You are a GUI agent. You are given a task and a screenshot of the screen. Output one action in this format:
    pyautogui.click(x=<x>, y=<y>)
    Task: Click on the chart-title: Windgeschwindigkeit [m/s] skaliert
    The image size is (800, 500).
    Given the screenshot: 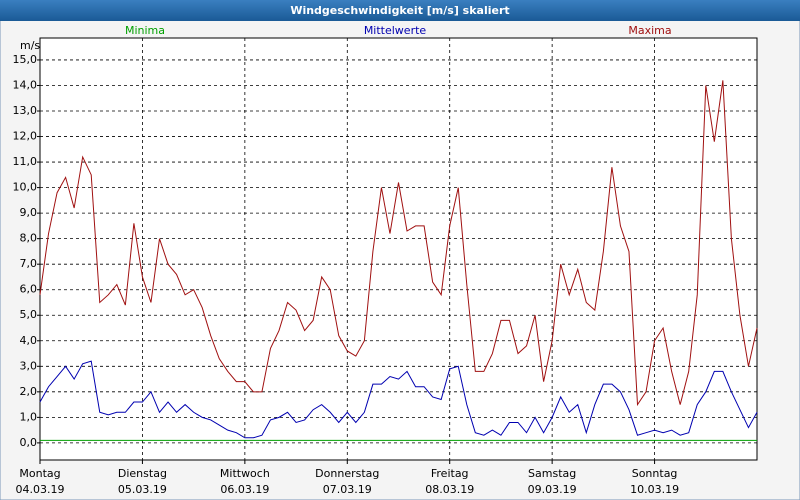 What is the action you would take?
    pyautogui.click(x=399, y=10)
    